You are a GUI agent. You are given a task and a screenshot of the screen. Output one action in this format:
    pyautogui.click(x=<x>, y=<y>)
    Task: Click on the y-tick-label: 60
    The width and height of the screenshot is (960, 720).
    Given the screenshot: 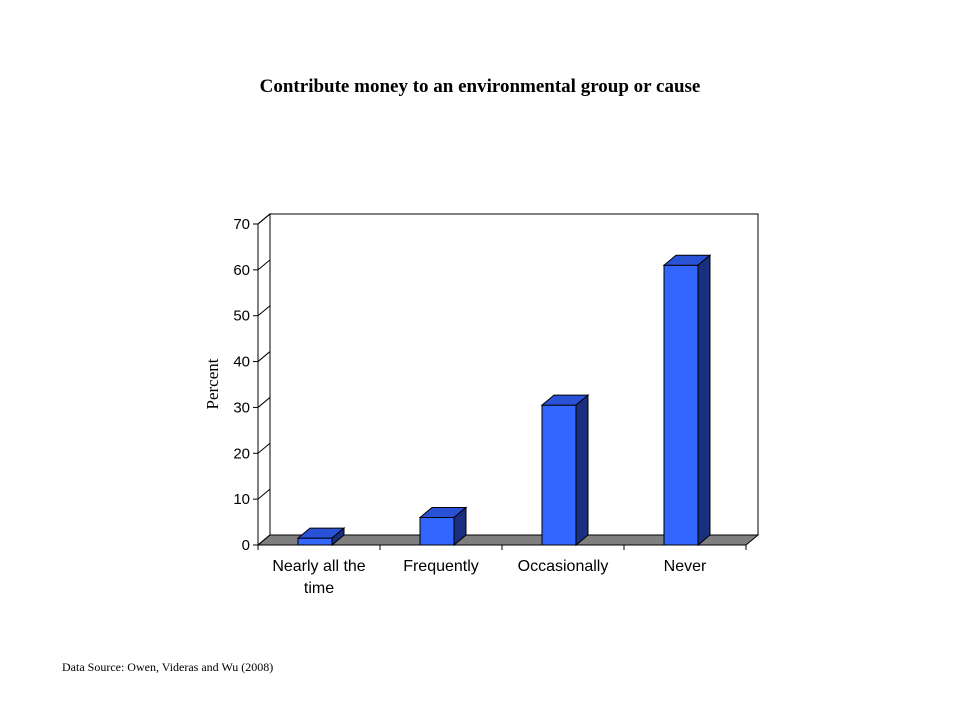 What is the action you would take?
    pyautogui.click(x=241, y=270)
    